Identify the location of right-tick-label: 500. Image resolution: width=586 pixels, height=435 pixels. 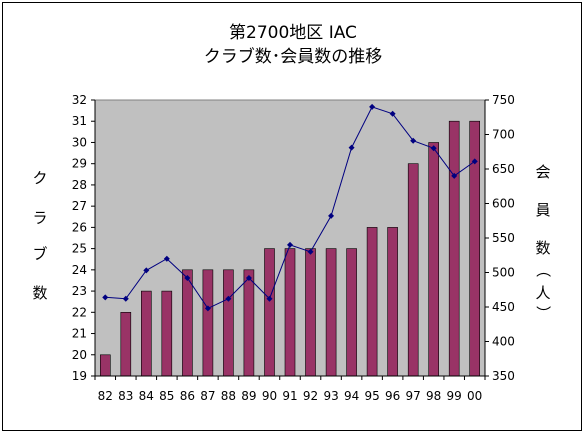
(503, 273).